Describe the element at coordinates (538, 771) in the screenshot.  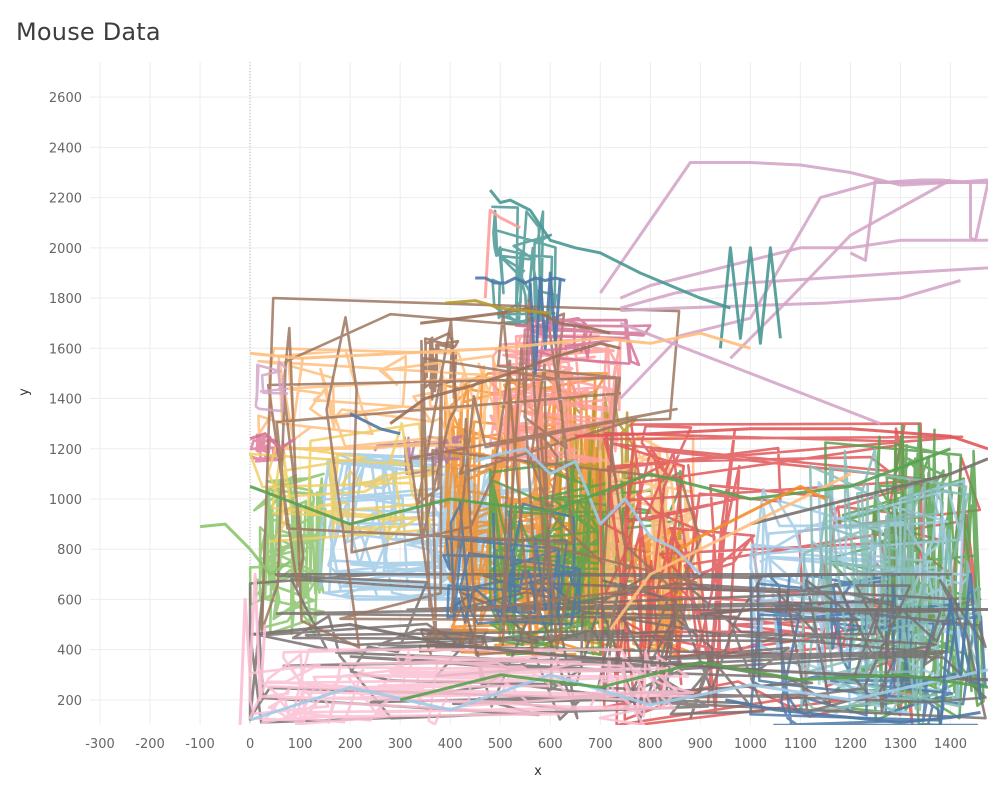
I see `x-axis-title: x` at that location.